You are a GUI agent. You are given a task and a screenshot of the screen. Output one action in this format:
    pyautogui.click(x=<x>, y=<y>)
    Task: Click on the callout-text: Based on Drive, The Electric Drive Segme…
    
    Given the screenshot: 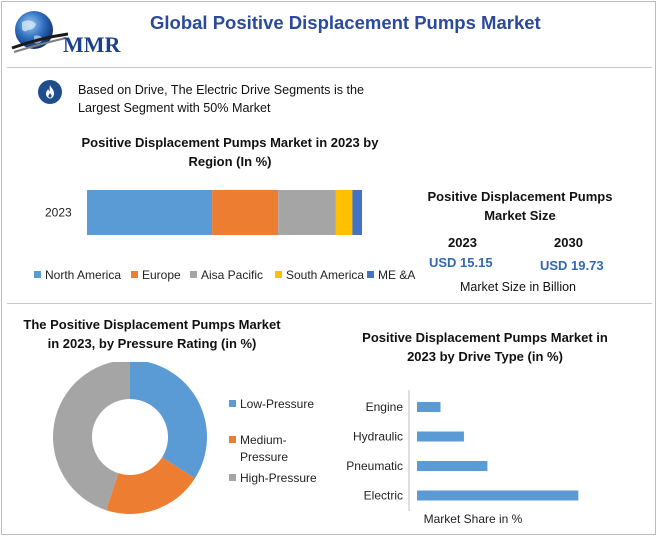 What is the action you would take?
    pyautogui.click(x=221, y=99)
    